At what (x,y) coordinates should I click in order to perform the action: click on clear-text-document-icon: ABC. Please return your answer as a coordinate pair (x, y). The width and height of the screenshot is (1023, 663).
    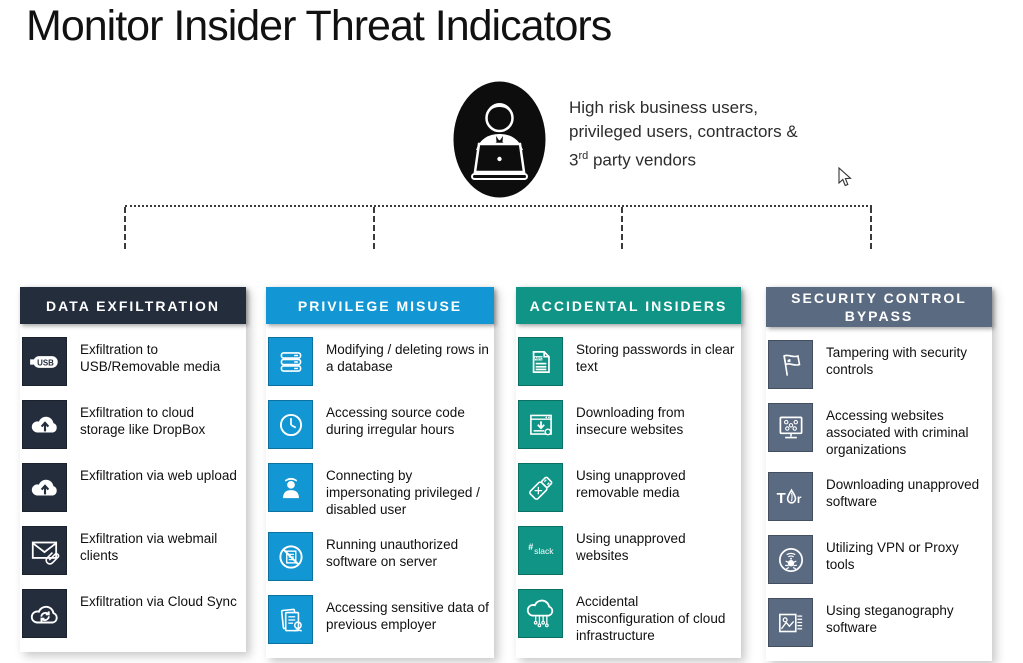
    Looking at the image, I should click on (541, 361).